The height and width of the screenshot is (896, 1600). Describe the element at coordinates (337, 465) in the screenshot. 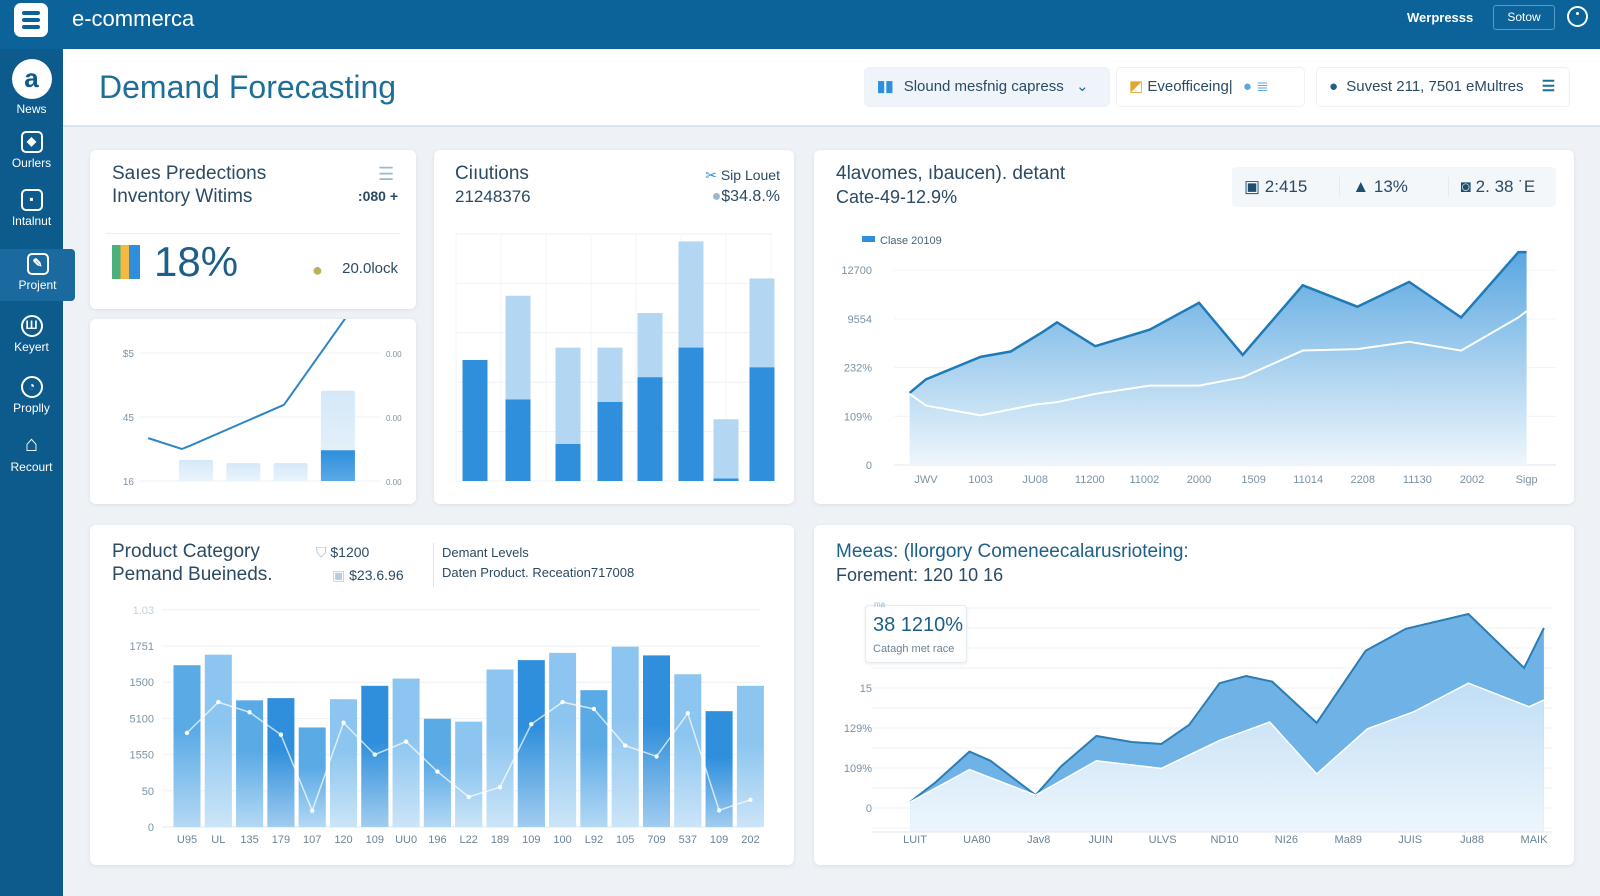

I see `bar-dark` at that location.